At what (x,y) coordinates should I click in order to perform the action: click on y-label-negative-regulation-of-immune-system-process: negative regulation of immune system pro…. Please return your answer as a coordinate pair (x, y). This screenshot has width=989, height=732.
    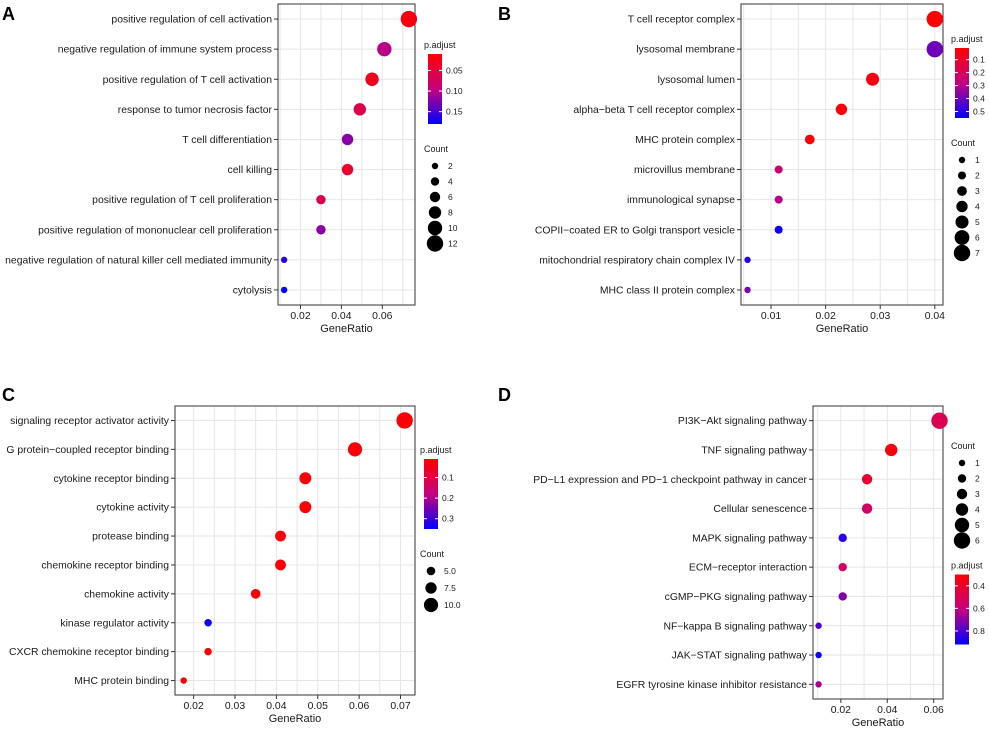
    Looking at the image, I should click on (165, 50).